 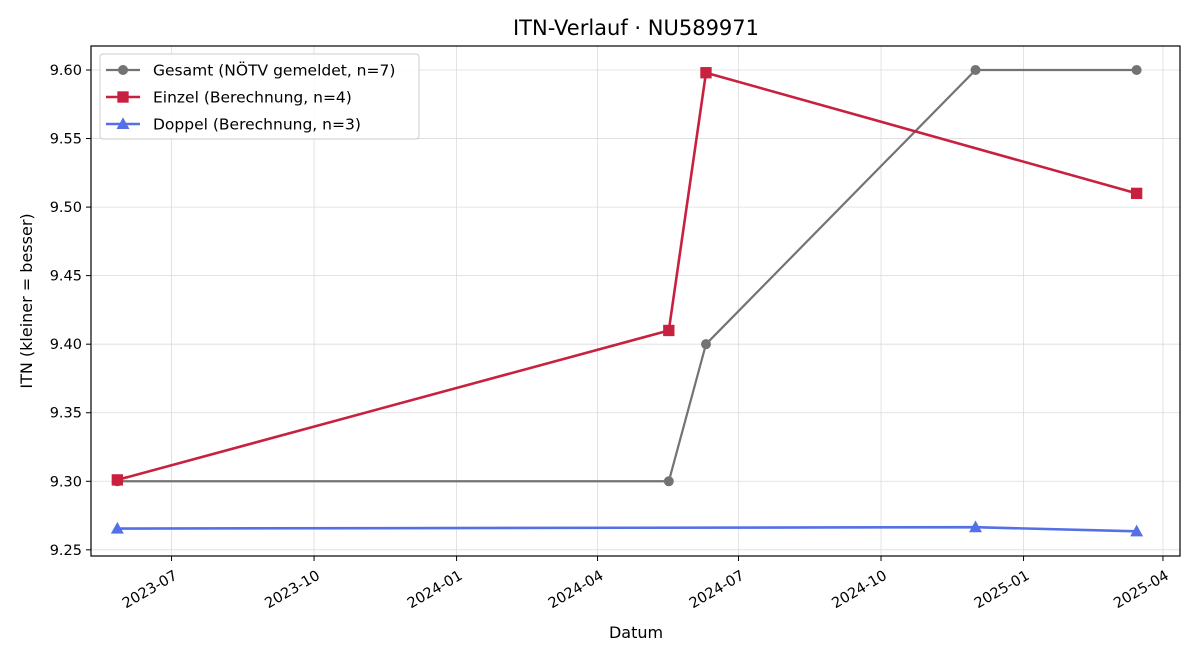 What do you see at coordinates (26, 300) in the screenshot?
I see `y-axis-label: ITN (kleiner = besser)` at bounding box center [26, 300].